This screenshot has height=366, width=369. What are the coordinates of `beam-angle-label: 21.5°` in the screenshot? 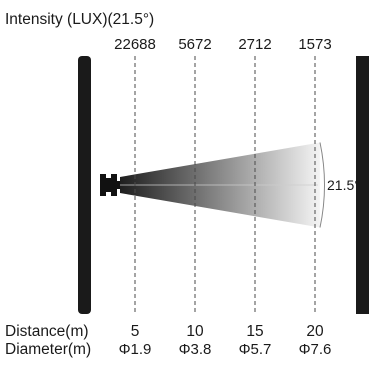 It's located at (343, 185).